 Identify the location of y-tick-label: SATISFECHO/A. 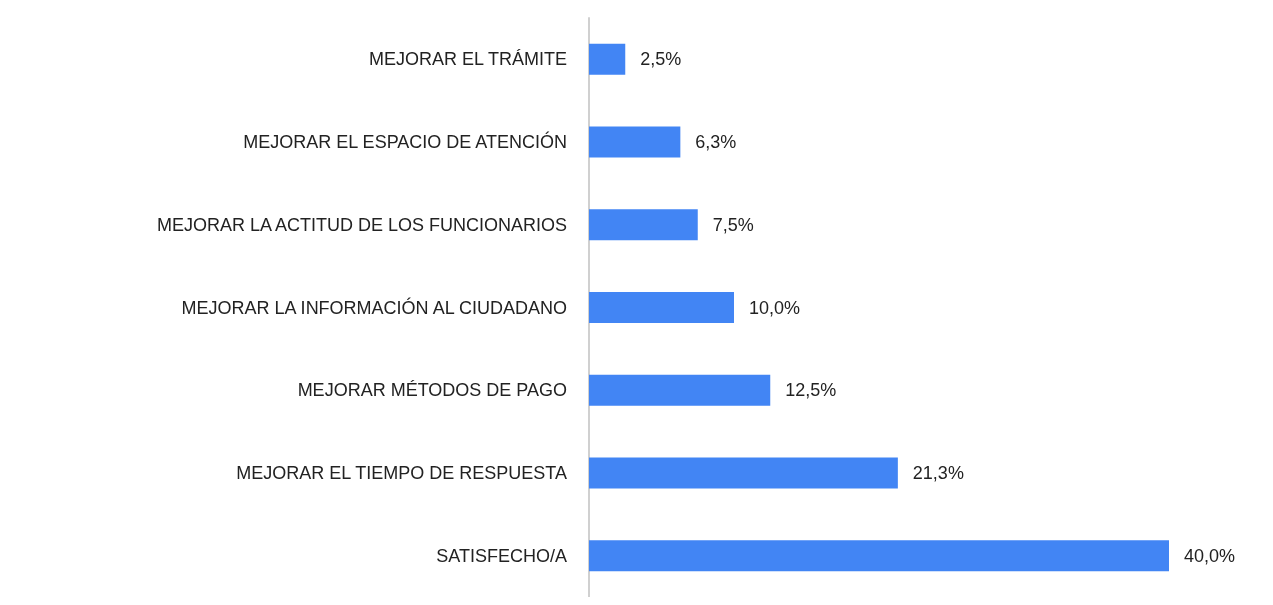
(501, 555).